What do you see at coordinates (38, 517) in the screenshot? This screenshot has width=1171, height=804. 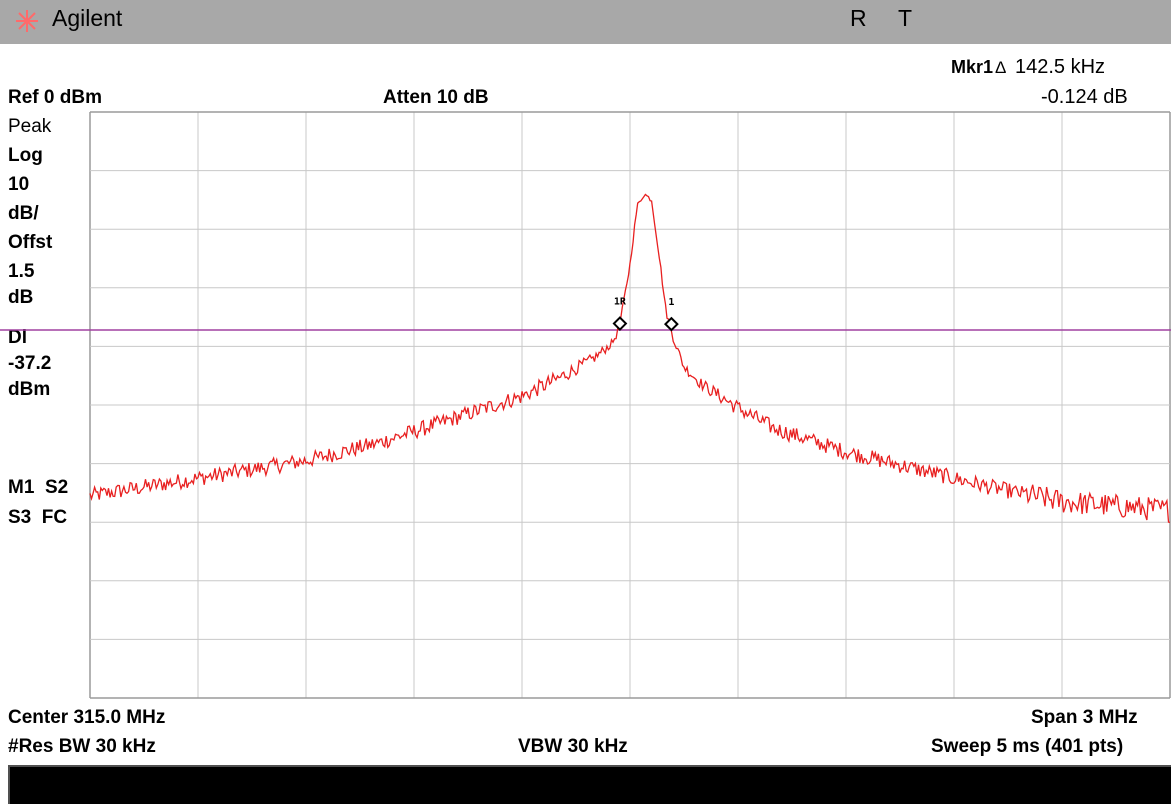 I see `status-flags-row-2: S3 FC` at bounding box center [38, 517].